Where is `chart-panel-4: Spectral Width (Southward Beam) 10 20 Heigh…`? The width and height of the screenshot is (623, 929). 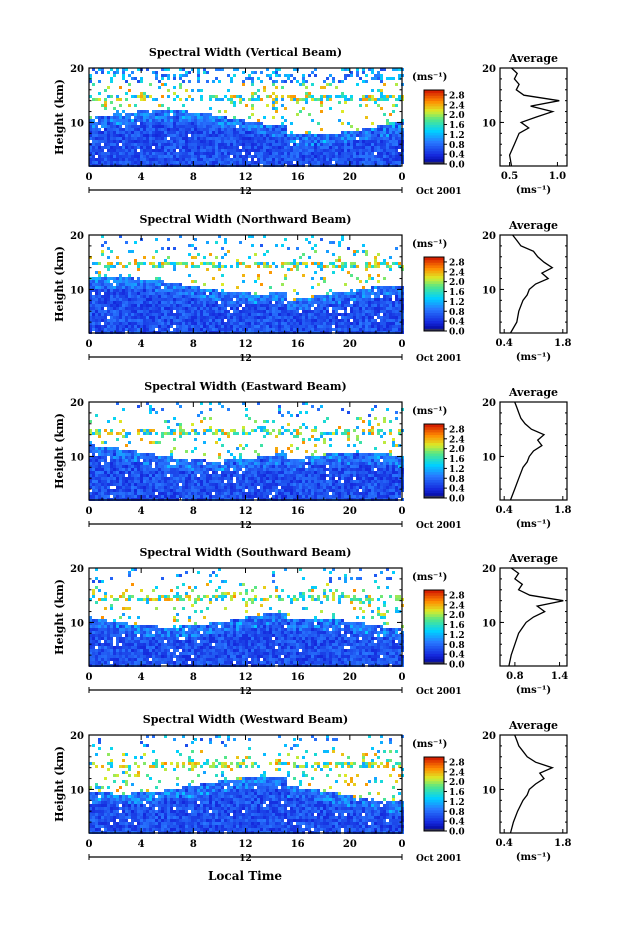
chart-panel-4: Spectral Width (Southward Beam) 10 20 Heigh… is located at coordinates (310, 621).